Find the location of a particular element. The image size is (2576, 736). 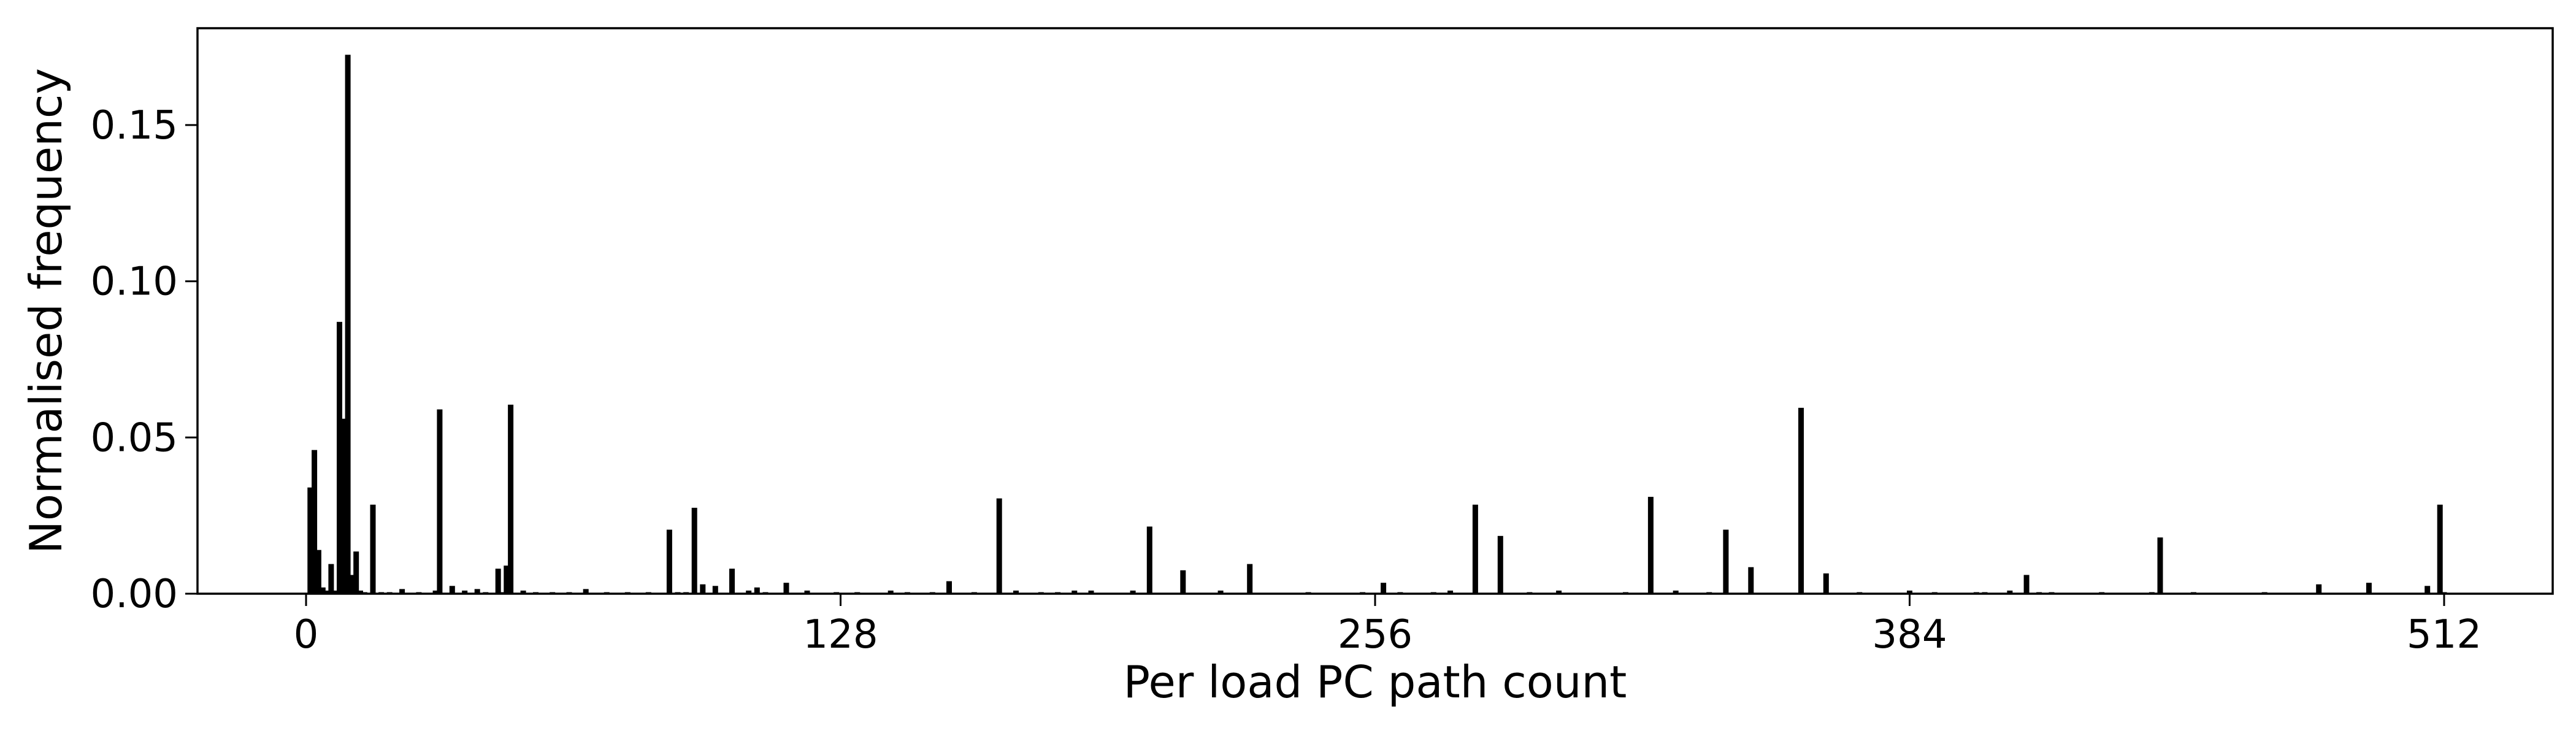

x-tick-label: 128 is located at coordinates (840, 634).